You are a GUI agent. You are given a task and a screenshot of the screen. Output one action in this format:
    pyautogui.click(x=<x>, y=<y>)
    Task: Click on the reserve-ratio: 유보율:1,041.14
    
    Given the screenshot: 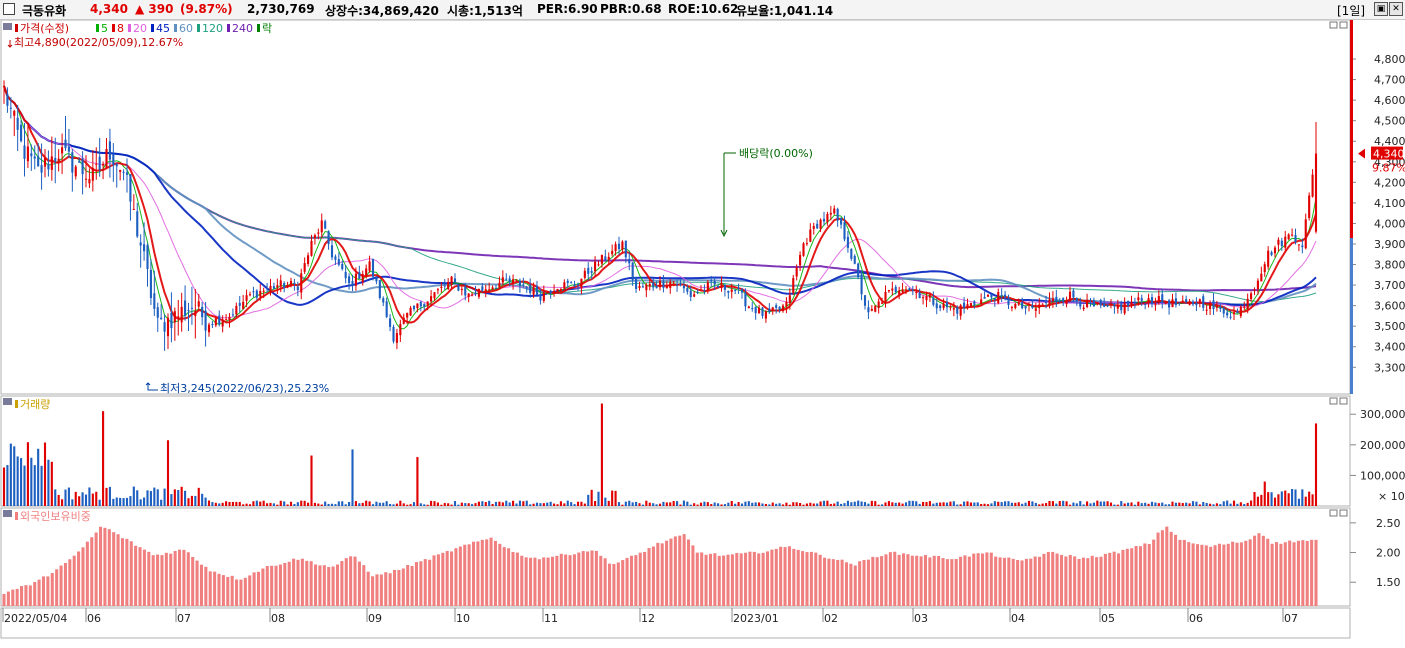 What is the action you would take?
    pyautogui.click(x=785, y=11)
    